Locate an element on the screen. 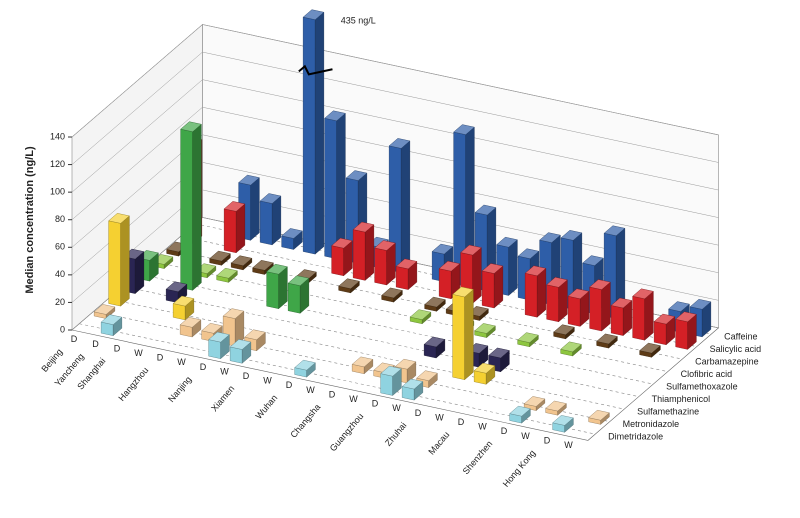 This screenshot has height=518, width=800. city-label: Wuhan is located at coordinates (267, 407).